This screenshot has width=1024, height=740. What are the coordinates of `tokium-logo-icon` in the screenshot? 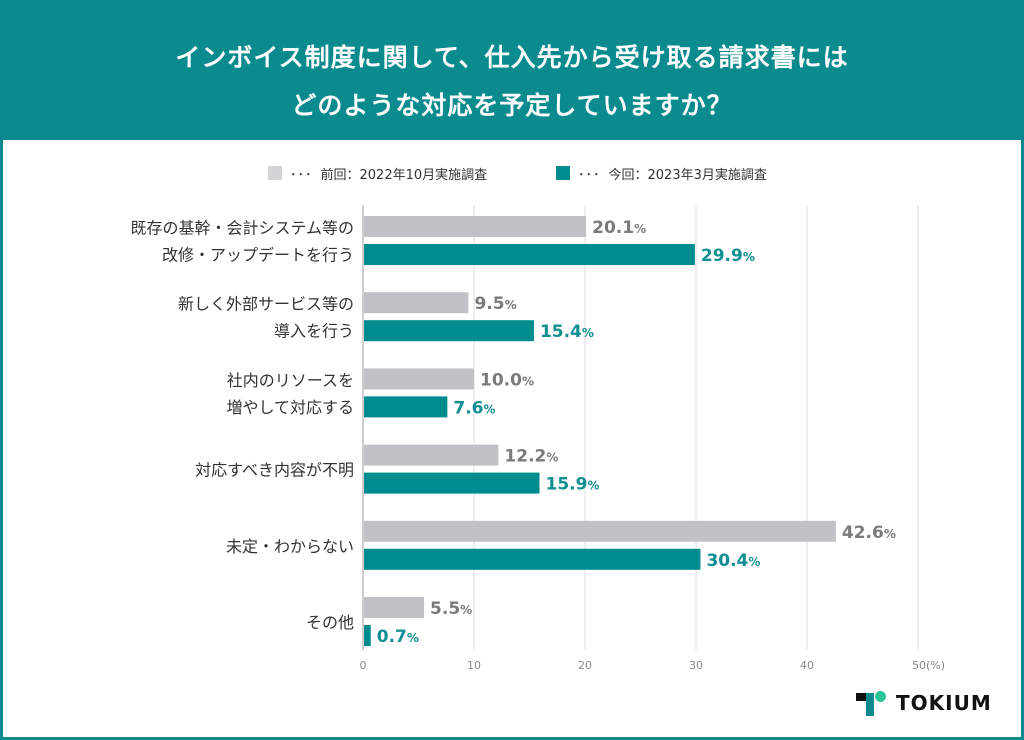 It's located at (871, 703).